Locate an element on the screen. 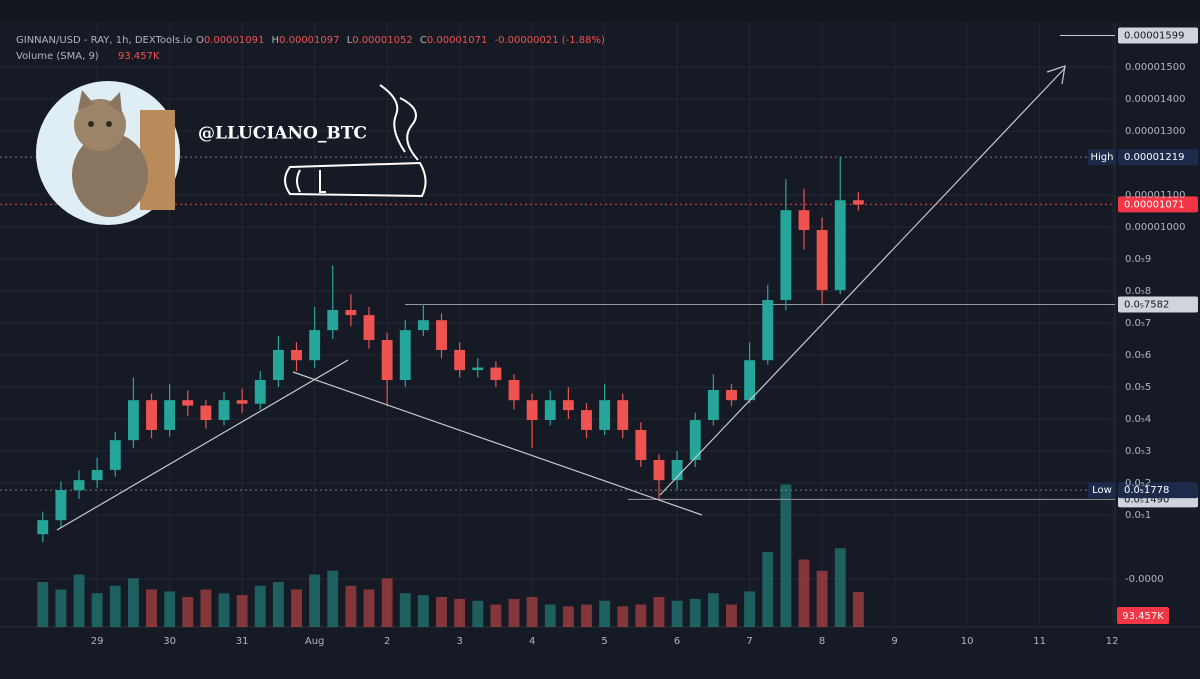  level-label: 0.00001219 is located at coordinates (1154, 157).